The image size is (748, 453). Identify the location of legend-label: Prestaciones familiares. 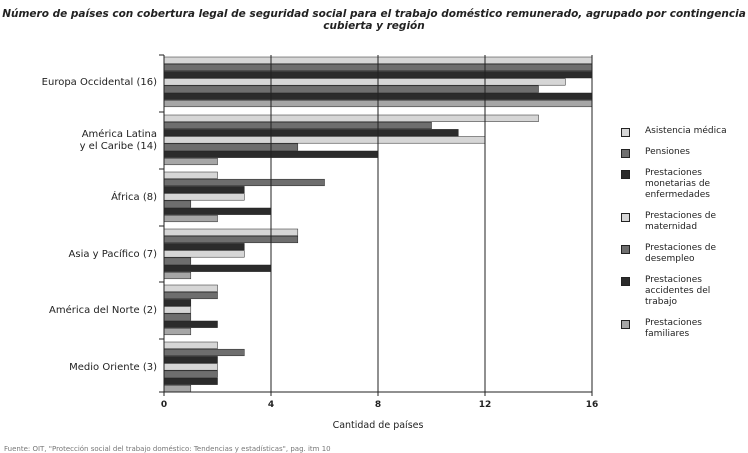
(673, 328).